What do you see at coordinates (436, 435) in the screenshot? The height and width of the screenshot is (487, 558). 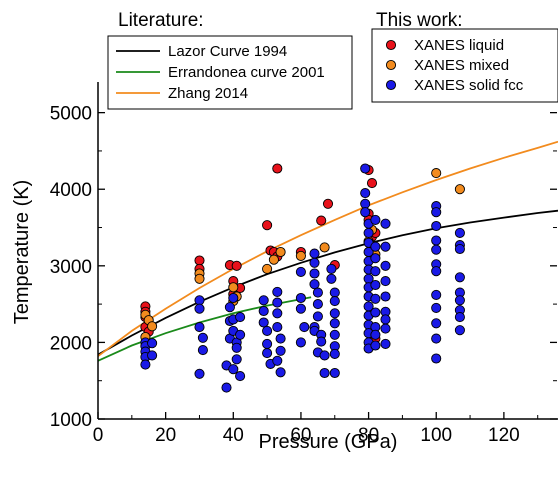 I see `x-tick-label-5: 100` at bounding box center [436, 435].